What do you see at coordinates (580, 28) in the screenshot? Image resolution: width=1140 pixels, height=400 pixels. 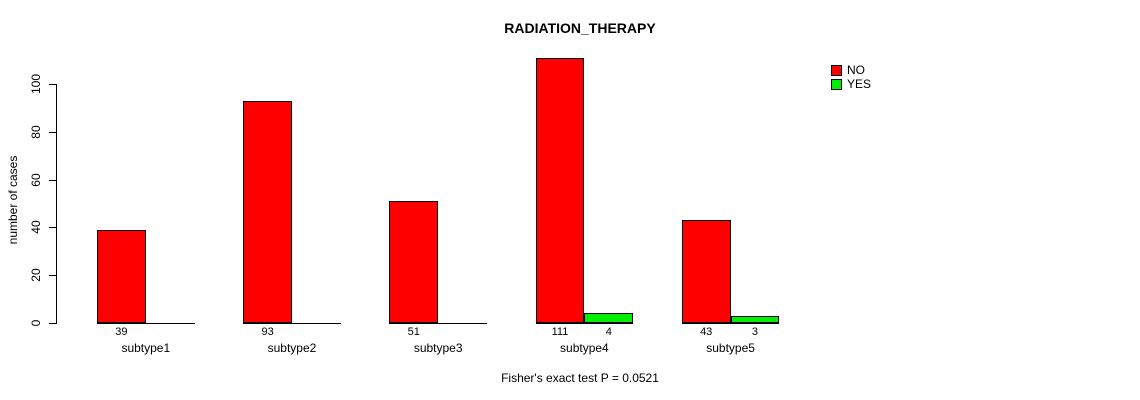 I see `chart-title: RADIATION_THERAPY` at bounding box center [580, 28].